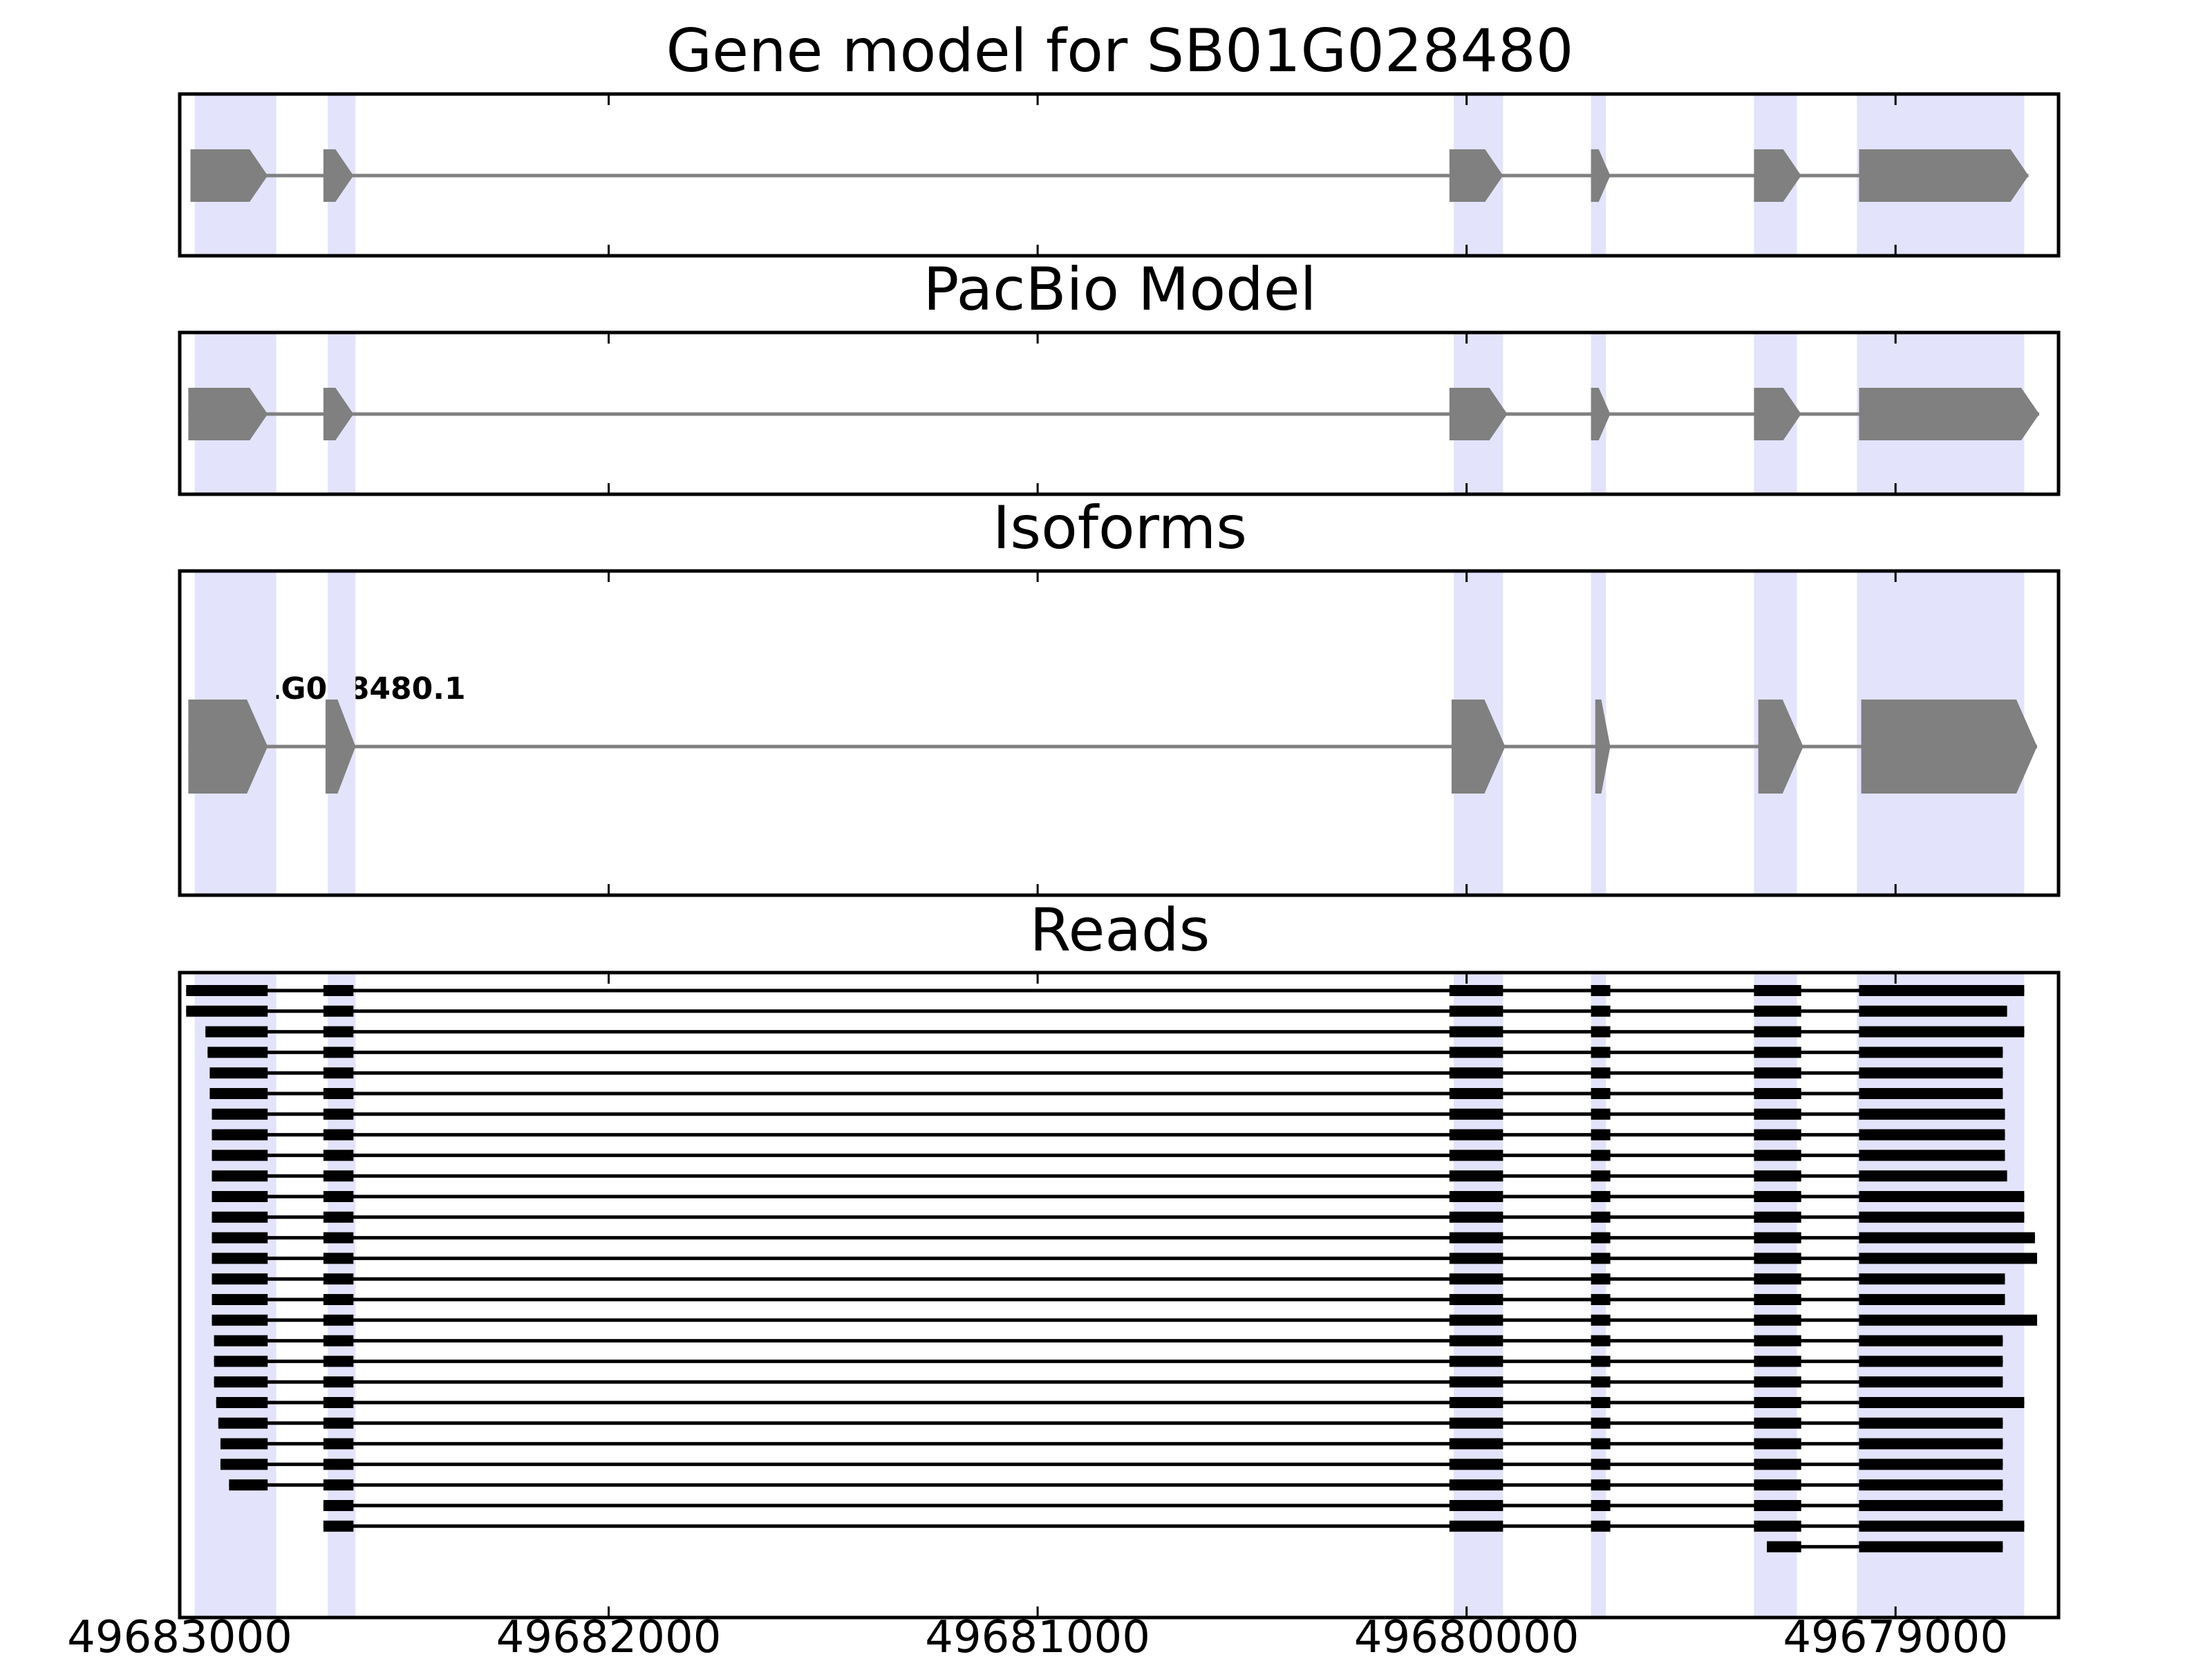  I want to click on panel-title: Gene model for SB01G028480, so click(1120, 51).